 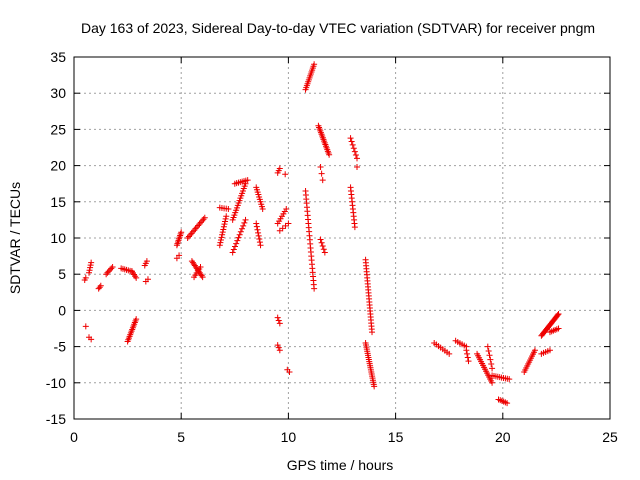 What do you see at coordinates (62, 310) in the screenshot?
I see `y-tick-label: 0` at bounding box center [62, 310].